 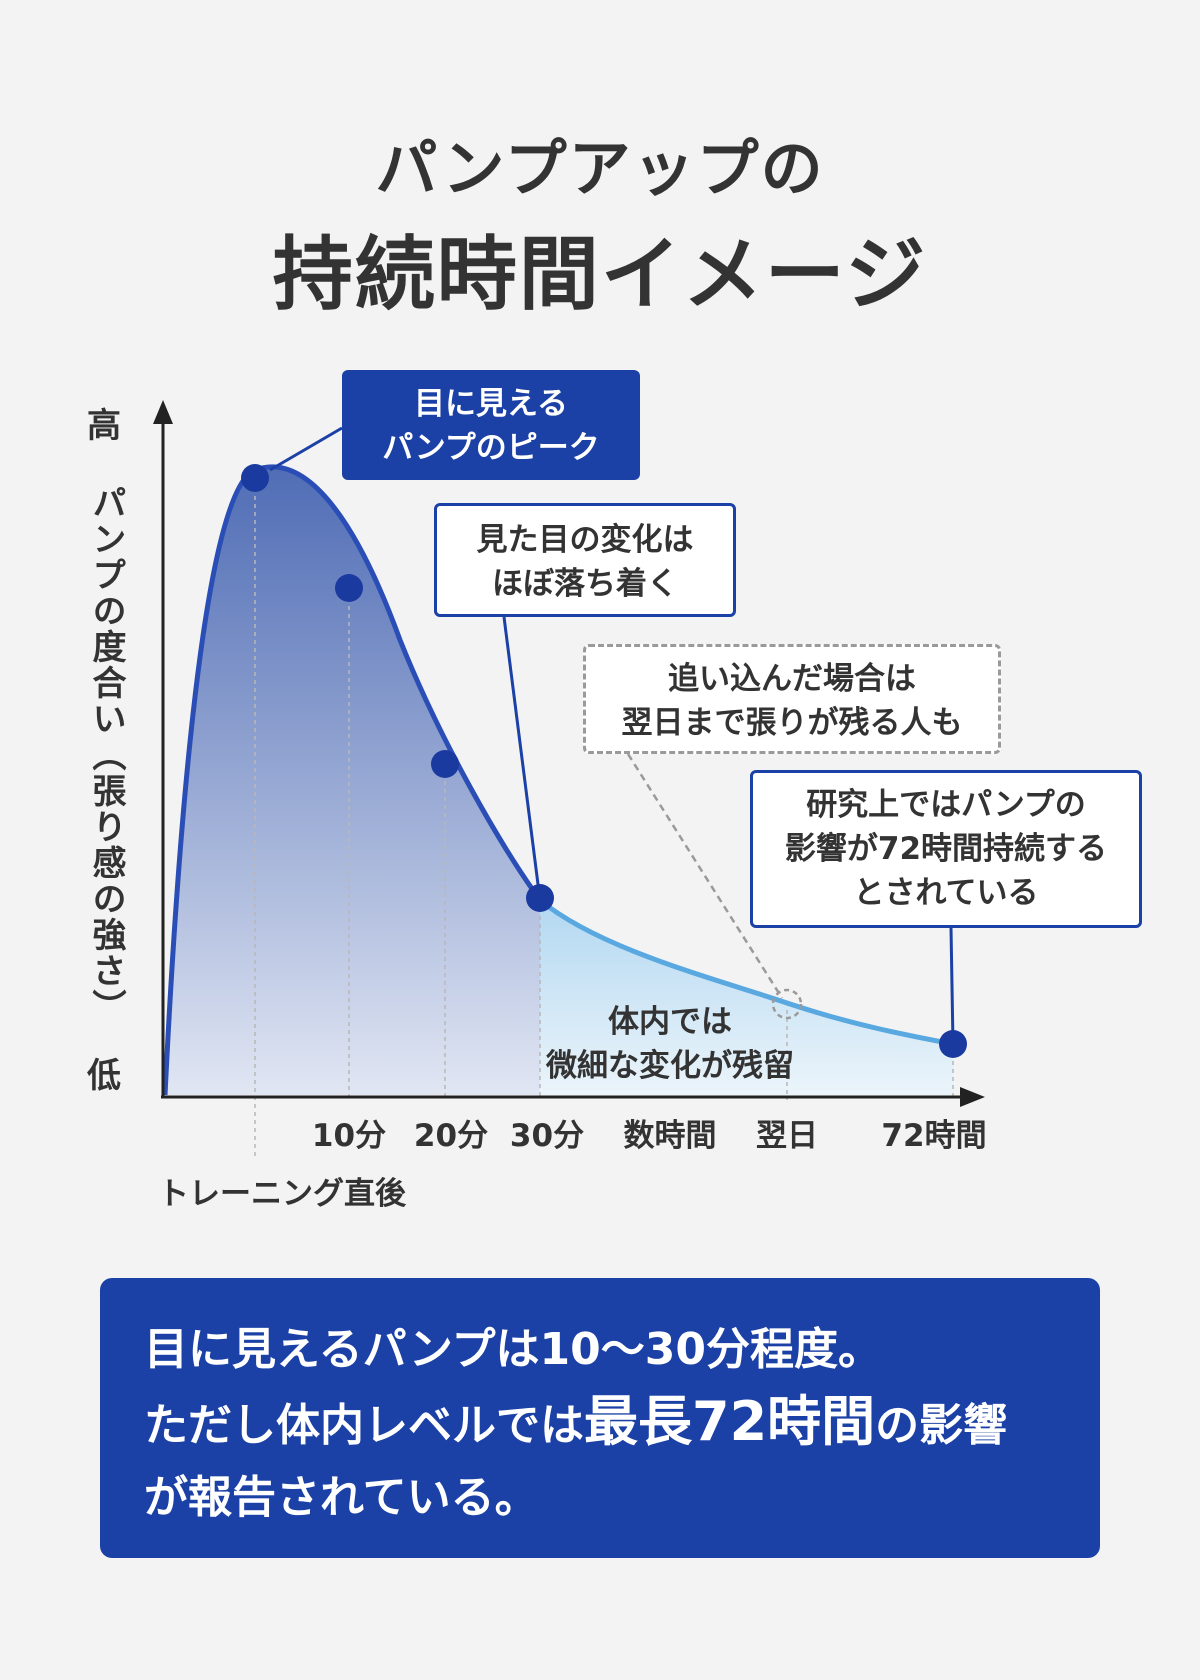 What do you see at coordinates (600, 168) in the screenshot?
I see `title-line-1: パンプアップの` at bounding box center [600, 168].